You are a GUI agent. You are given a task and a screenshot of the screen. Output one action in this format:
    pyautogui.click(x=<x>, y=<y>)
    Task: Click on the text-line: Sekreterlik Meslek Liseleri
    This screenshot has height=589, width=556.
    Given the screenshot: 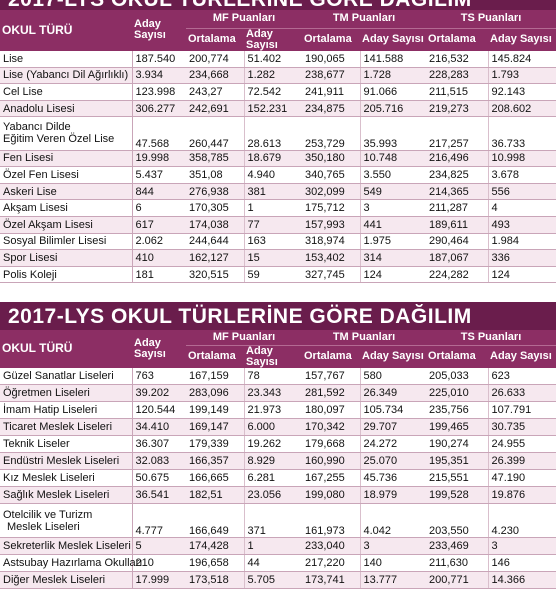 What is the action you would take?
    pyautogui.click(x=67, y=546)
    